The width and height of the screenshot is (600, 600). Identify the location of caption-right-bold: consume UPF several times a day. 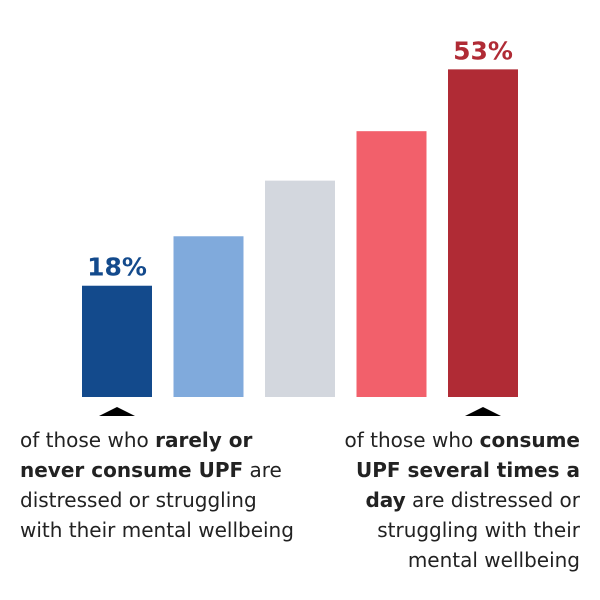
(468, 470).